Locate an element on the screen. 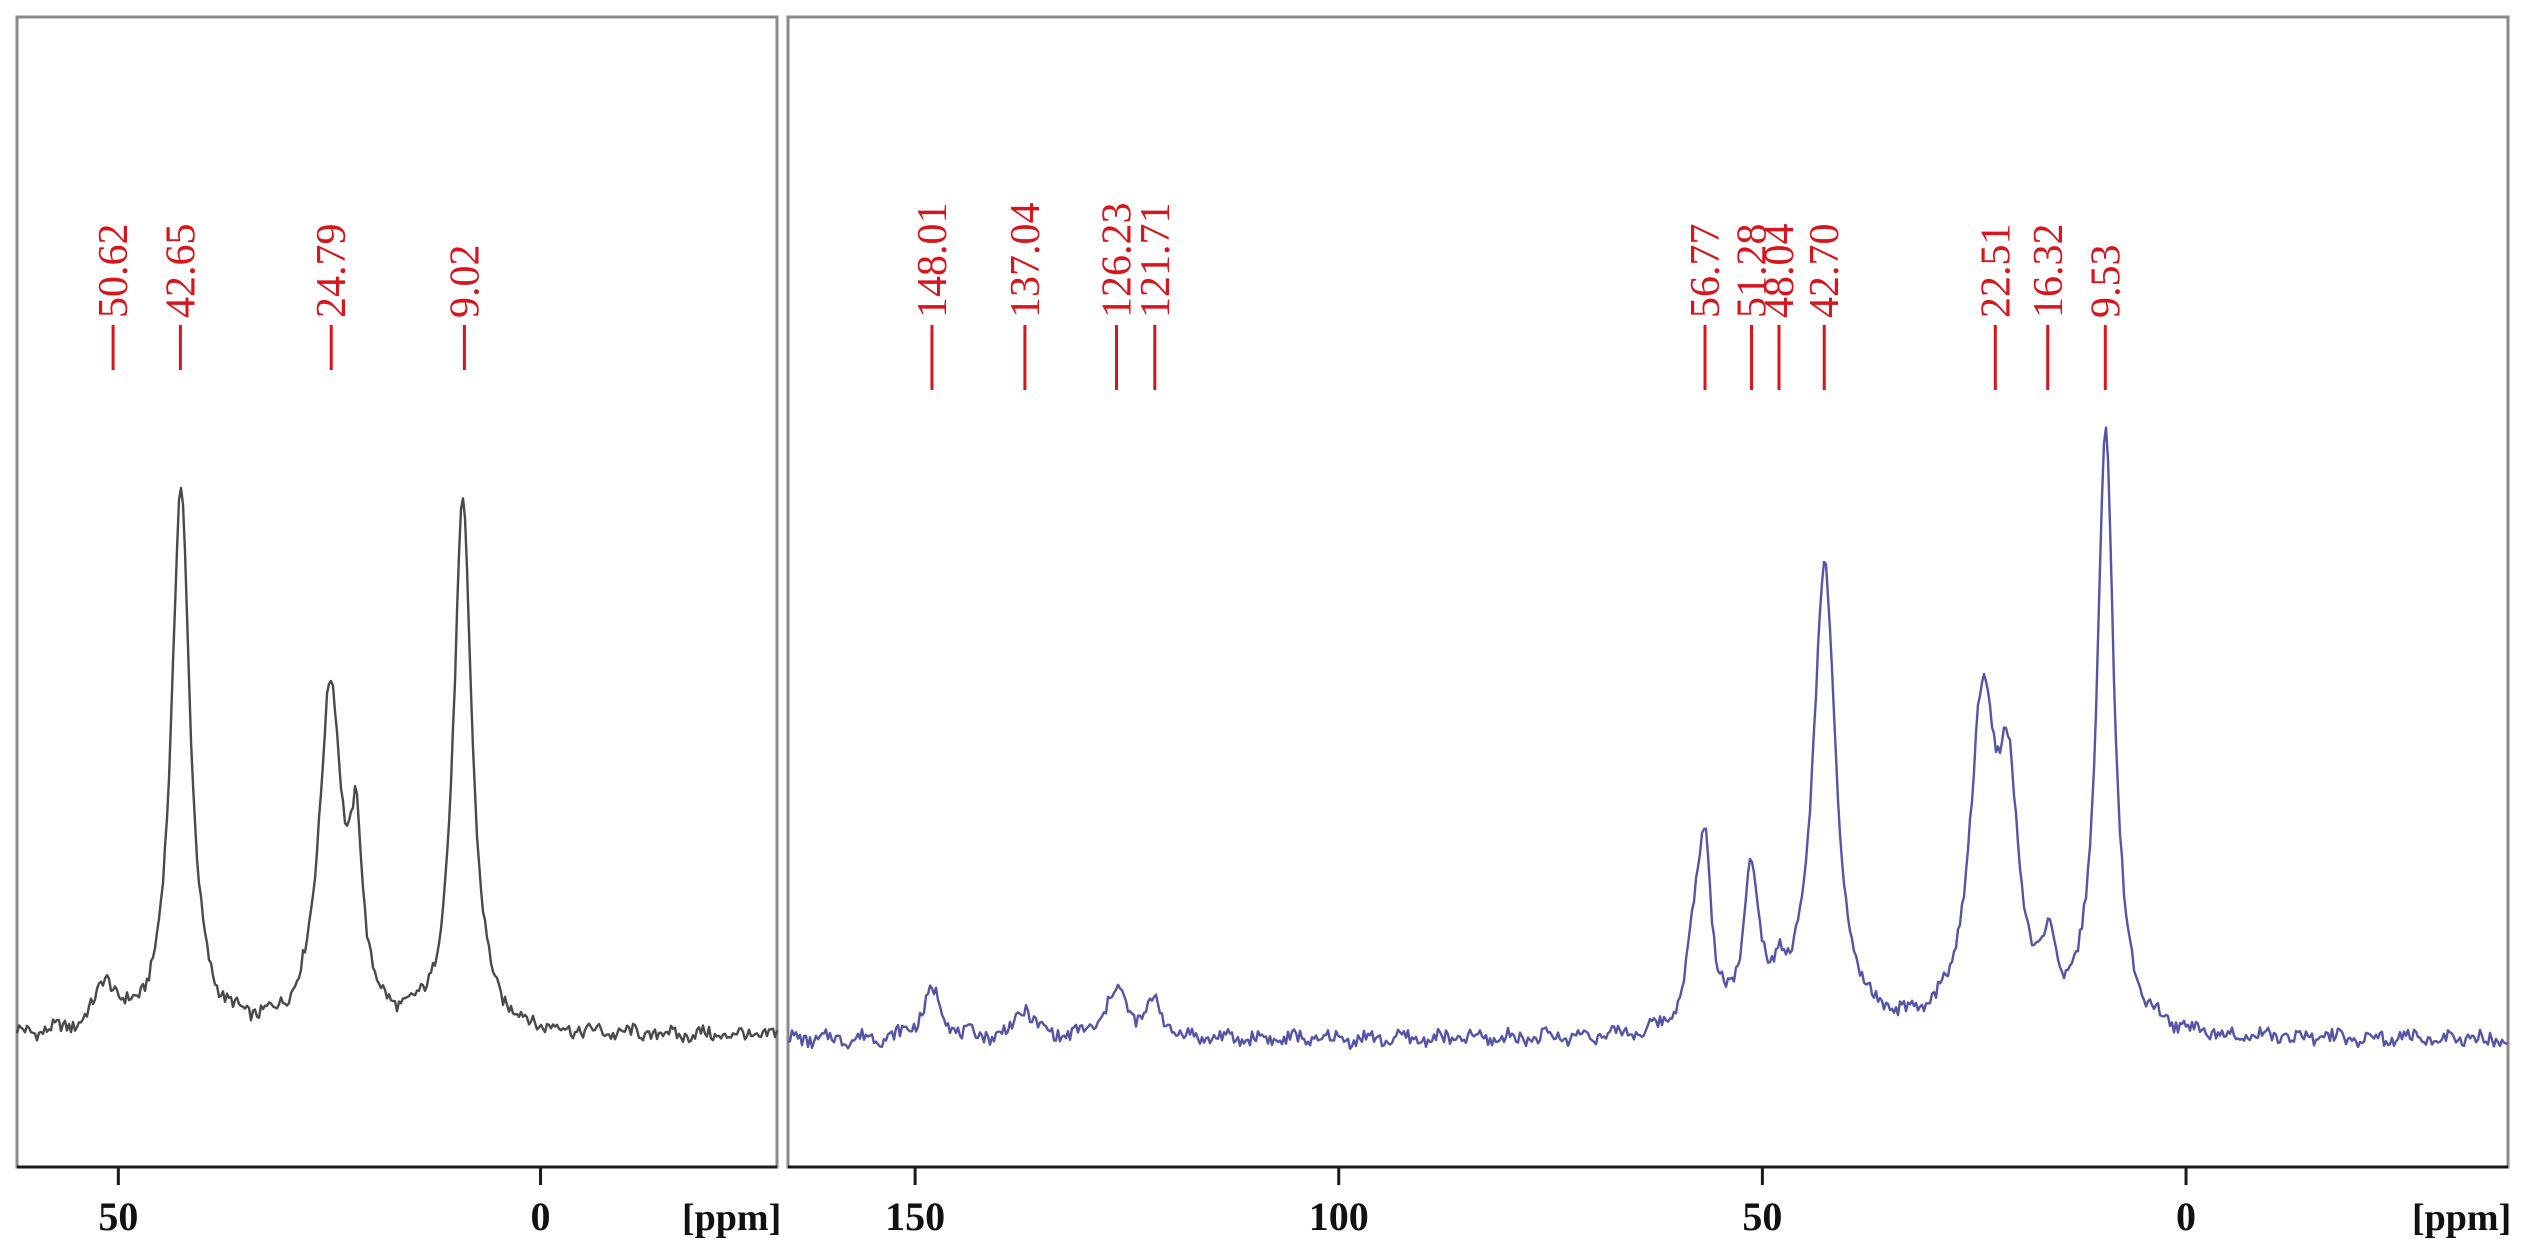 The width and height of the screenshot is (2522, 1257). right-peak-label-48.04: 48.04 is located at coordinates (1780, 271).